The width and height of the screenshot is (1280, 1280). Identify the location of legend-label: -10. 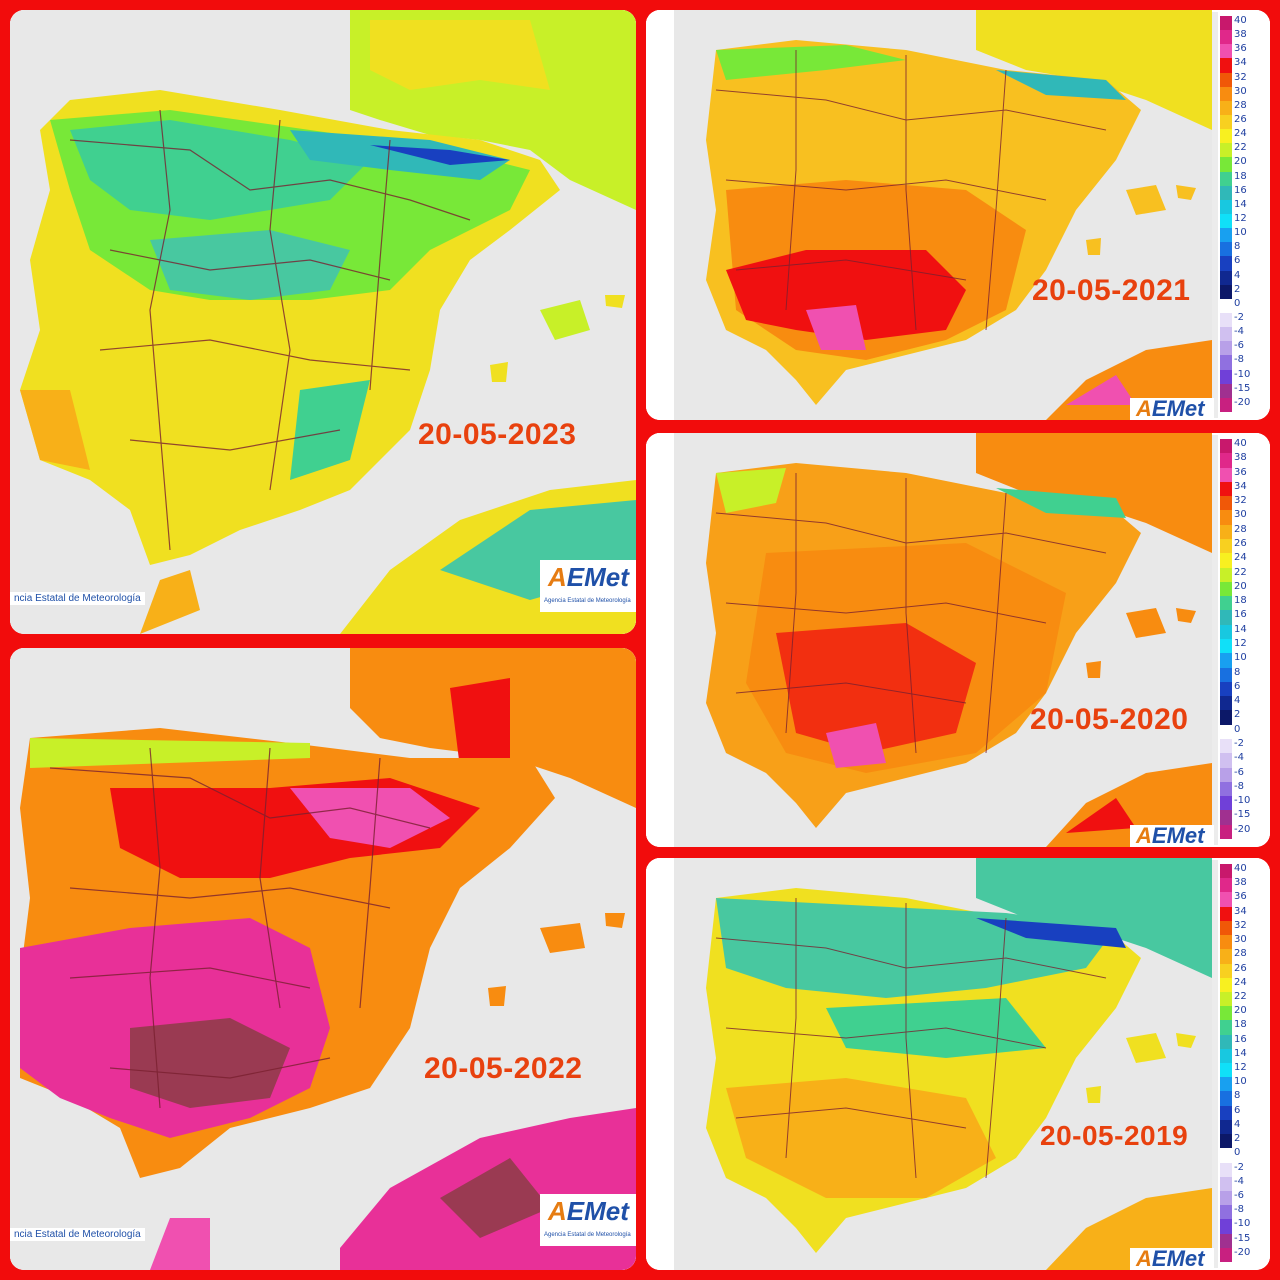
(1242, 1224).